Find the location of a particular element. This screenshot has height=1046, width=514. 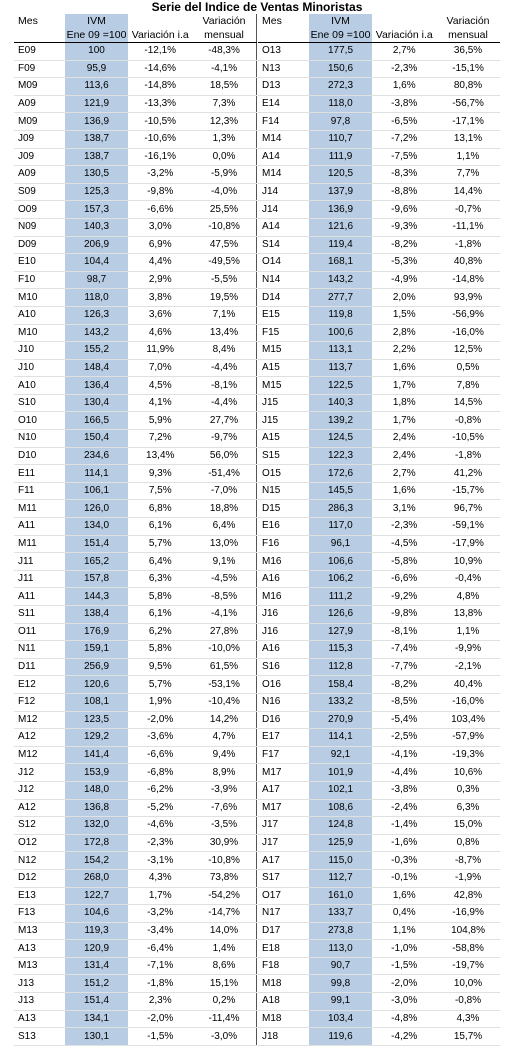

cell-variacion-mensual: -2,1% is located at coordinates (468, 667).